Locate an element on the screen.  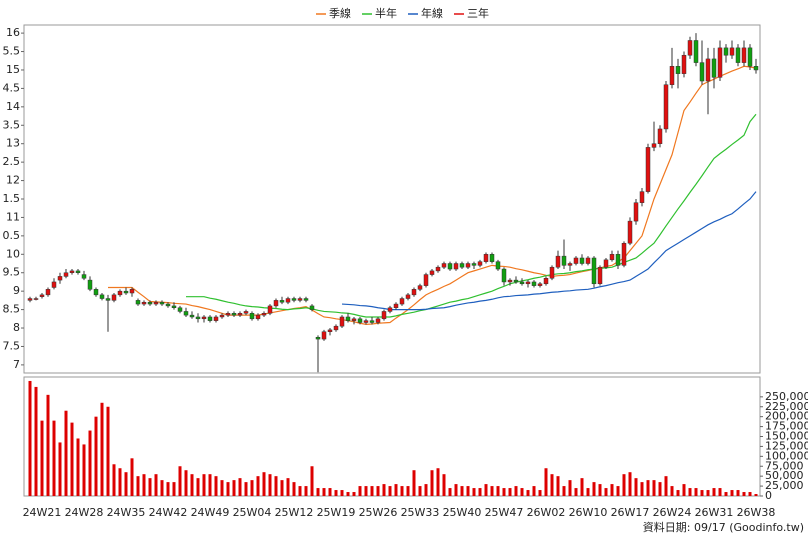
y2-tick-label: 225,000 is located at coordinates (786, 406).